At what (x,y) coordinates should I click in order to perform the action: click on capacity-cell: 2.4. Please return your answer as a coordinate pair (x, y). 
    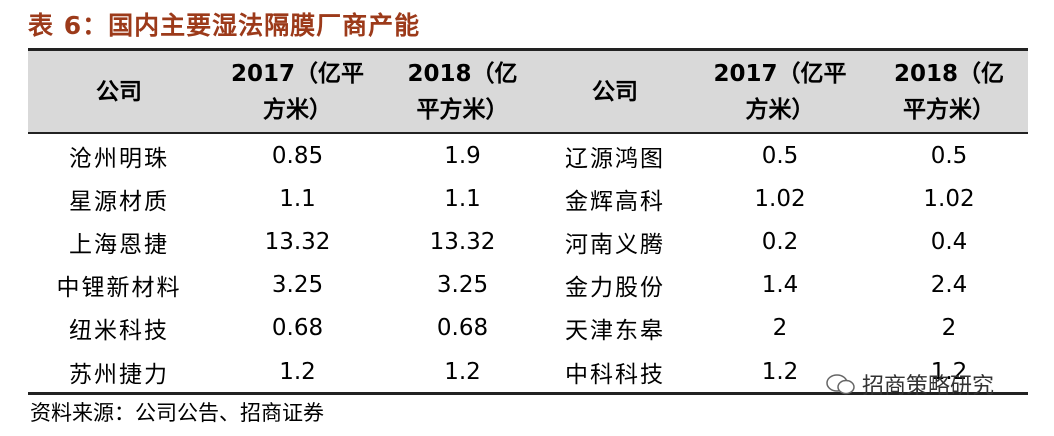
    Looking at the image, I should click on (949, 285).